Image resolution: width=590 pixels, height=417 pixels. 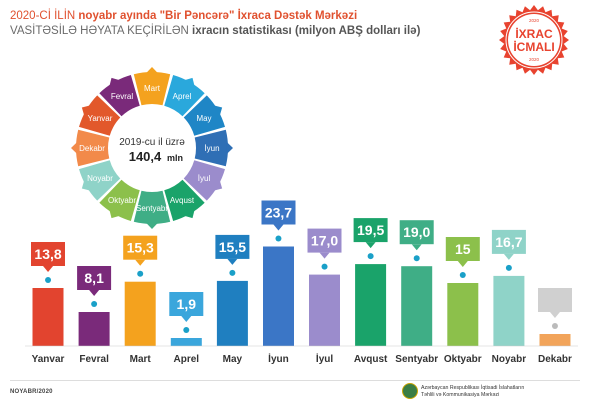 I want to click on value-dot-Fevral, so click(x=94, y=304).